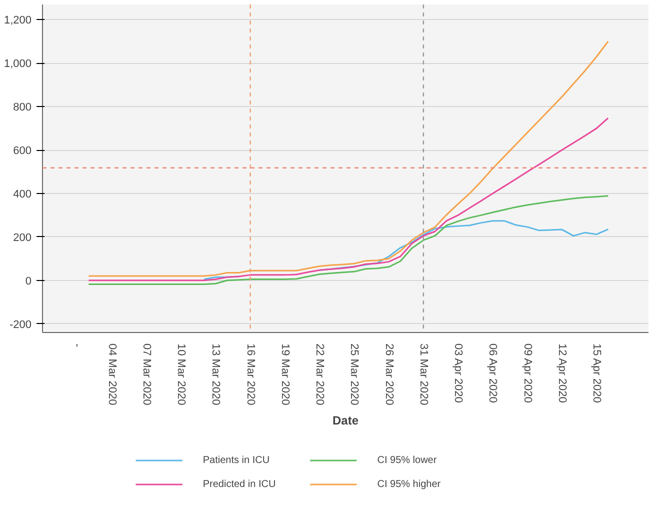 The height and width of the screenshot is (514, 651). Describe the element at coordinates (284, 375) in the screenshot. I see `x-tick-label: 19 Mar 2020` at that location.